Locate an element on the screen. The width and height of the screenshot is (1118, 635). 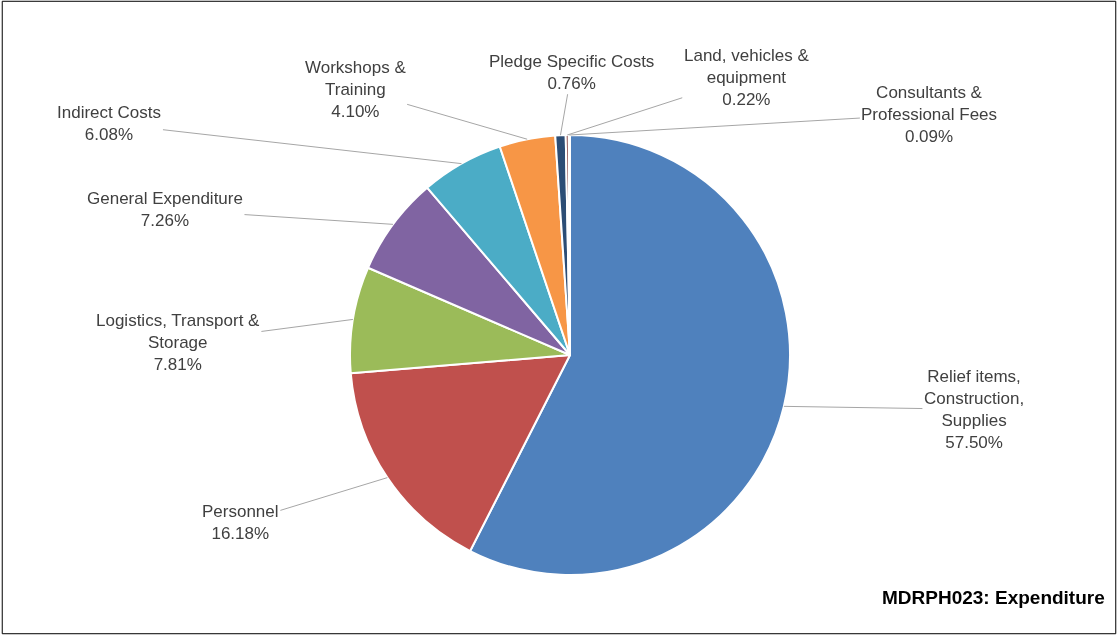
data-label: 0.22% is located at coordinates (746, 100).